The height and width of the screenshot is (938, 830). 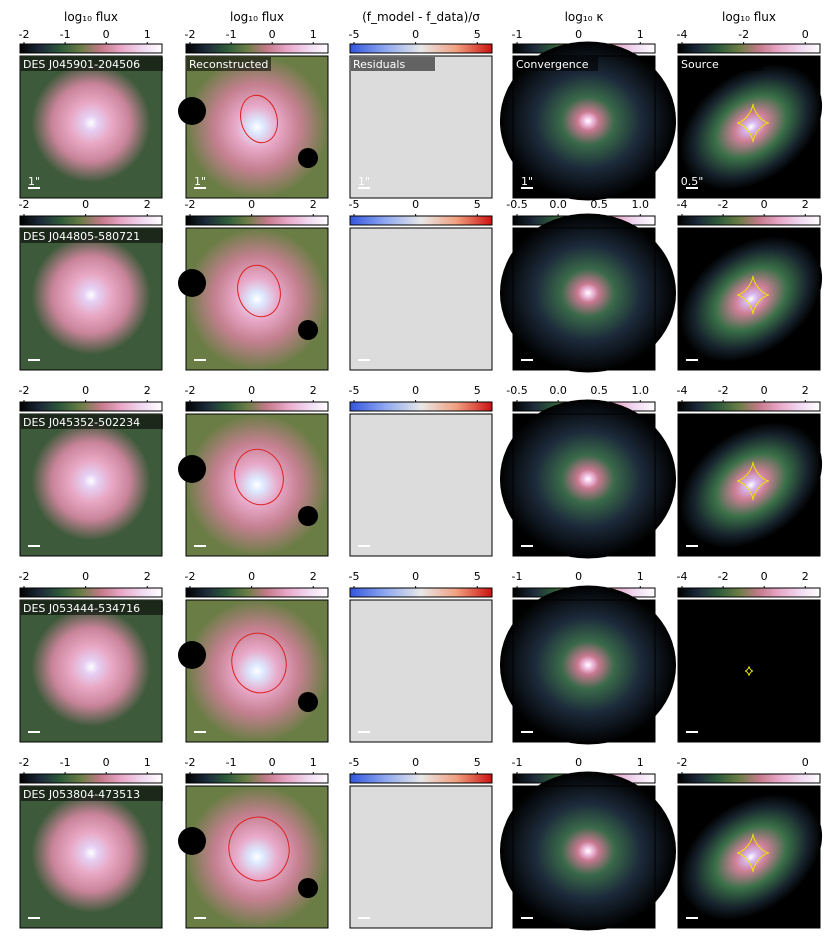 What do you see at coordinates (81, 422) in the screenshot?
I see `object-name: DES J045352-502234` at bounding box center [81, 422].